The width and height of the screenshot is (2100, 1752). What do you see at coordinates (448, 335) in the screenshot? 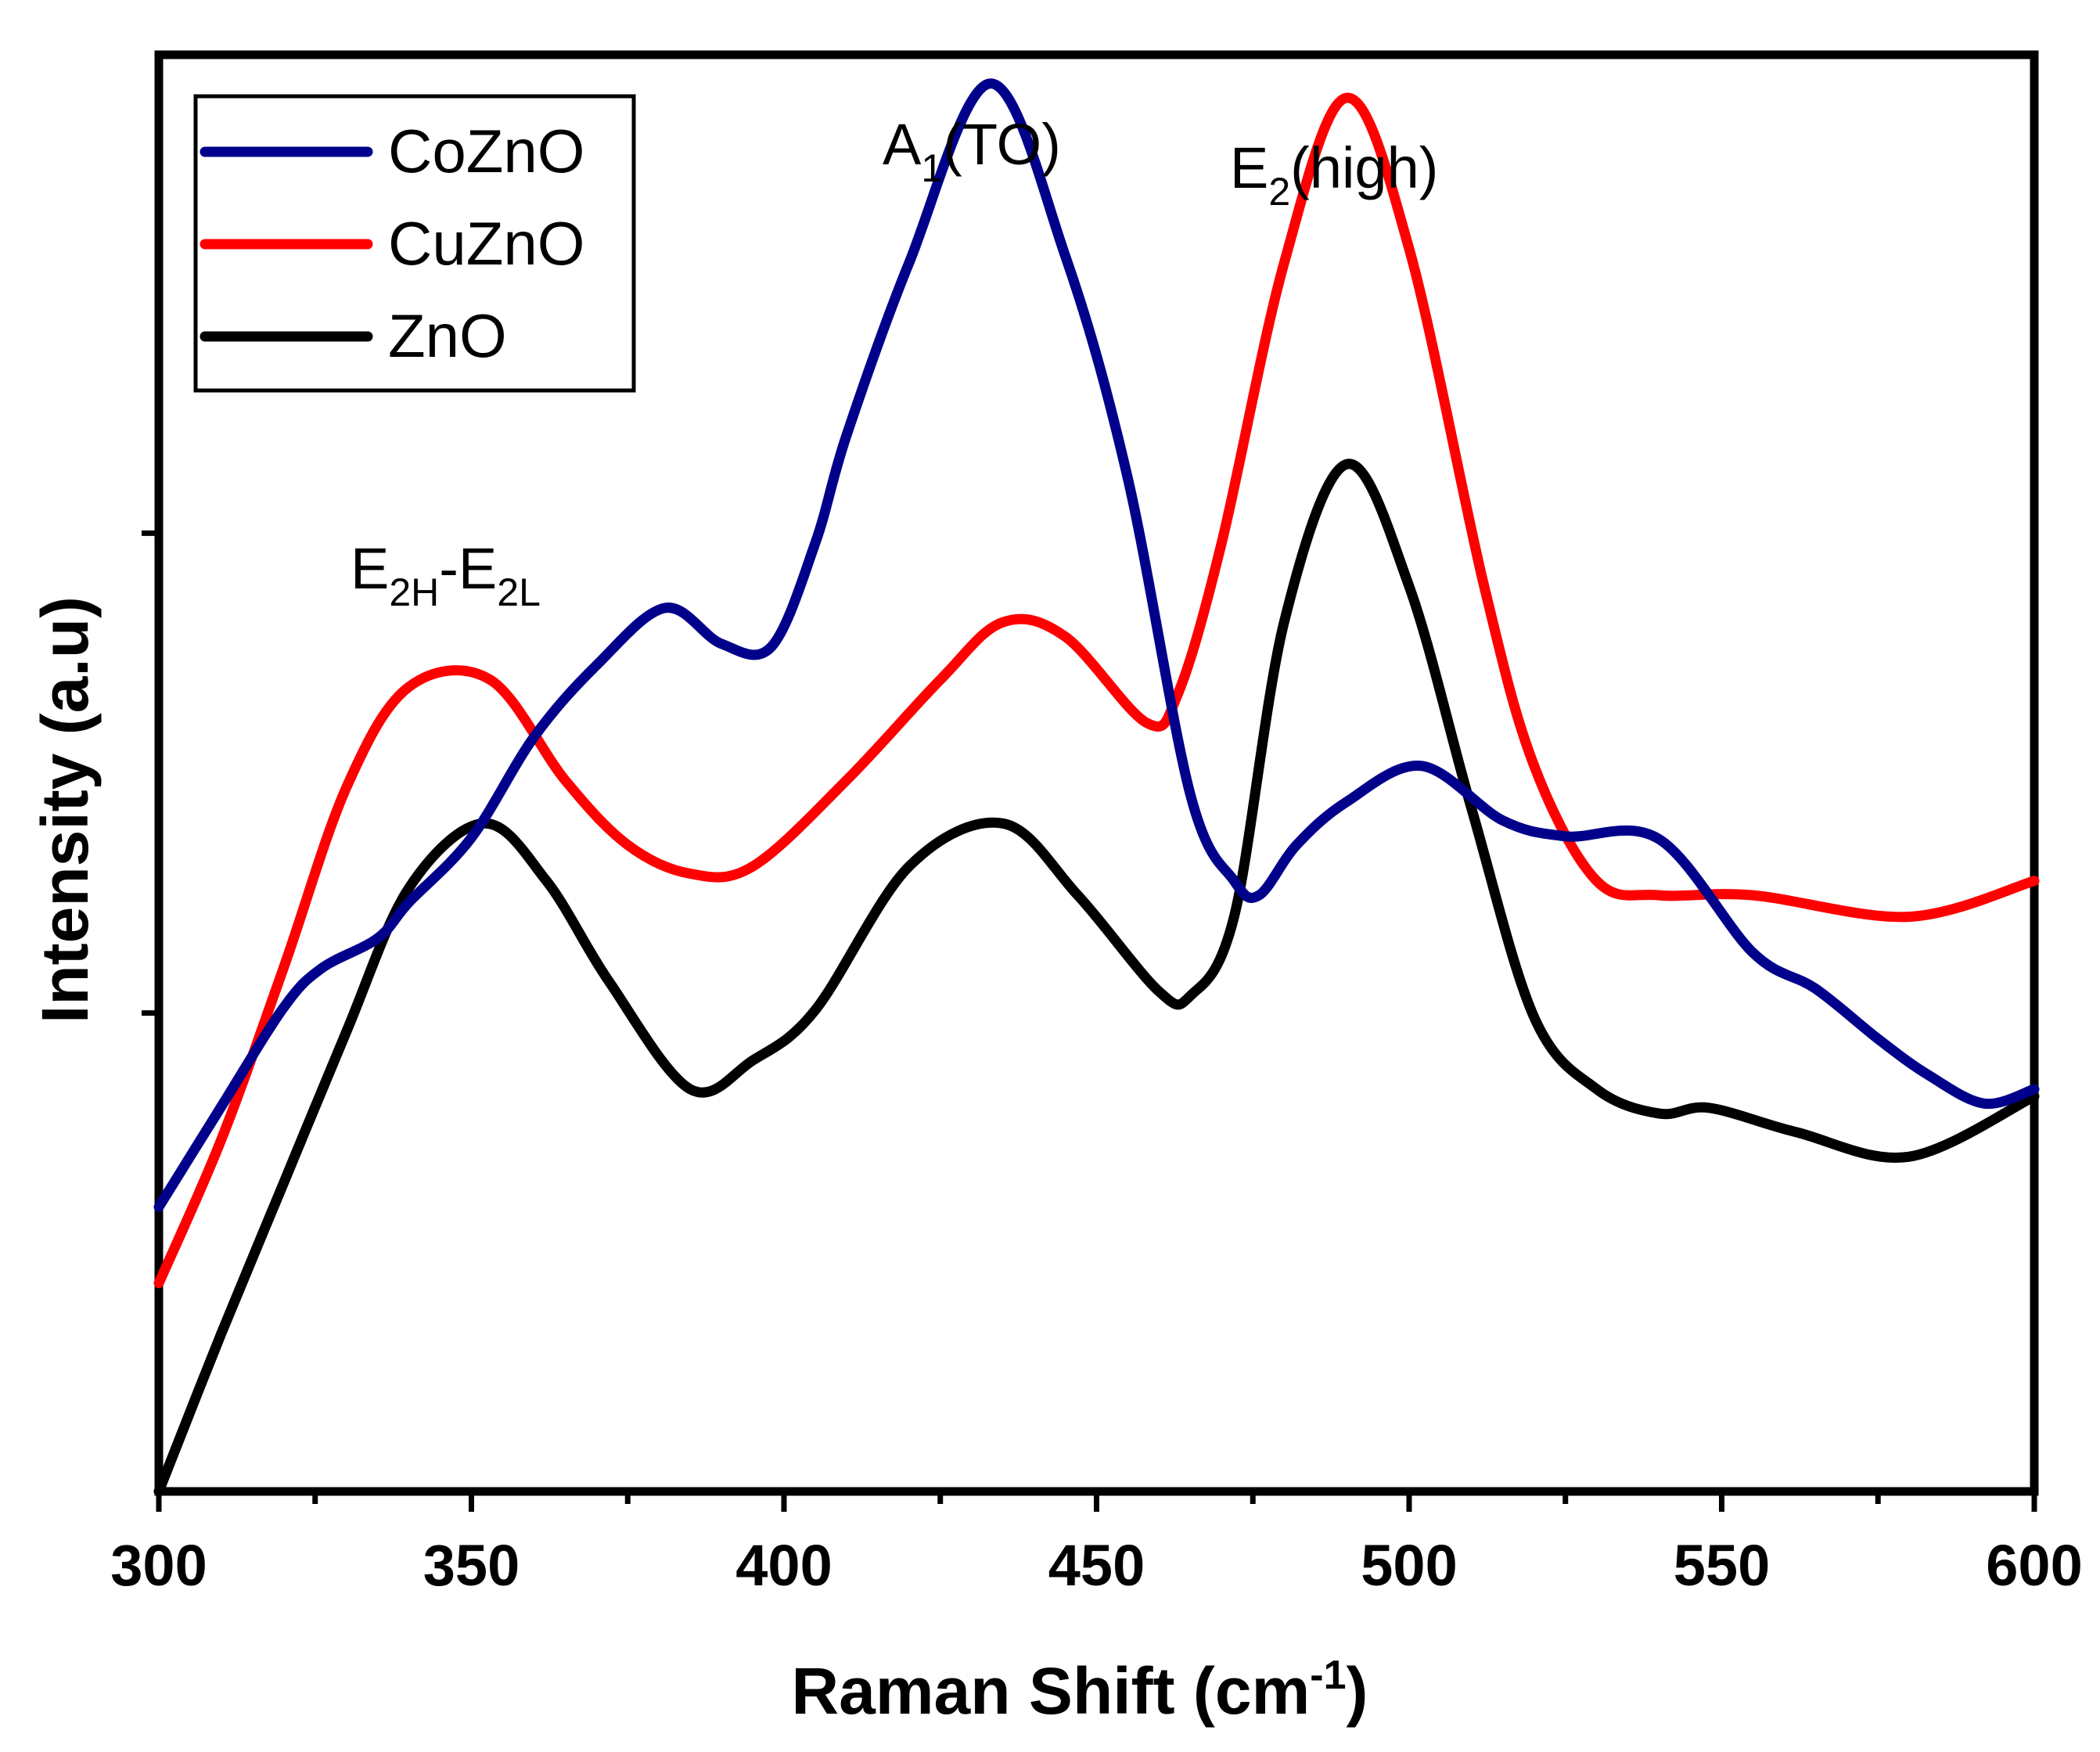
I see `legend-label-zno: ZnO` at bounding box center [448, 335].